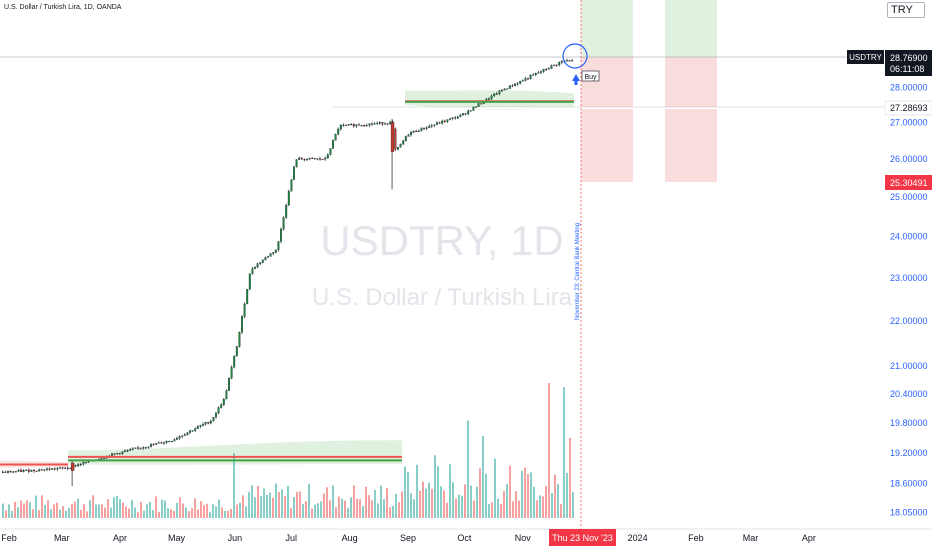 This screenshot has height=550, width=932. Describe the element at coordinates (691, 28) in the screenshot. I see `long-position-2-target-zone` at that location.